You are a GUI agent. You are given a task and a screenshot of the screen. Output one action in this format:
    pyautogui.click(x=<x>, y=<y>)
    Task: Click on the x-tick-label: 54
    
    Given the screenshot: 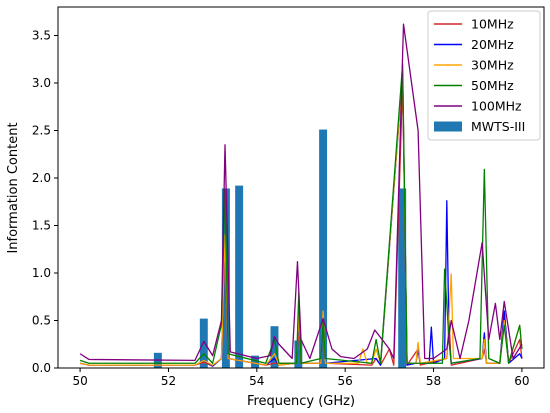 What is the action you would take?
    pyautogui.click(x=256, y=381)
    